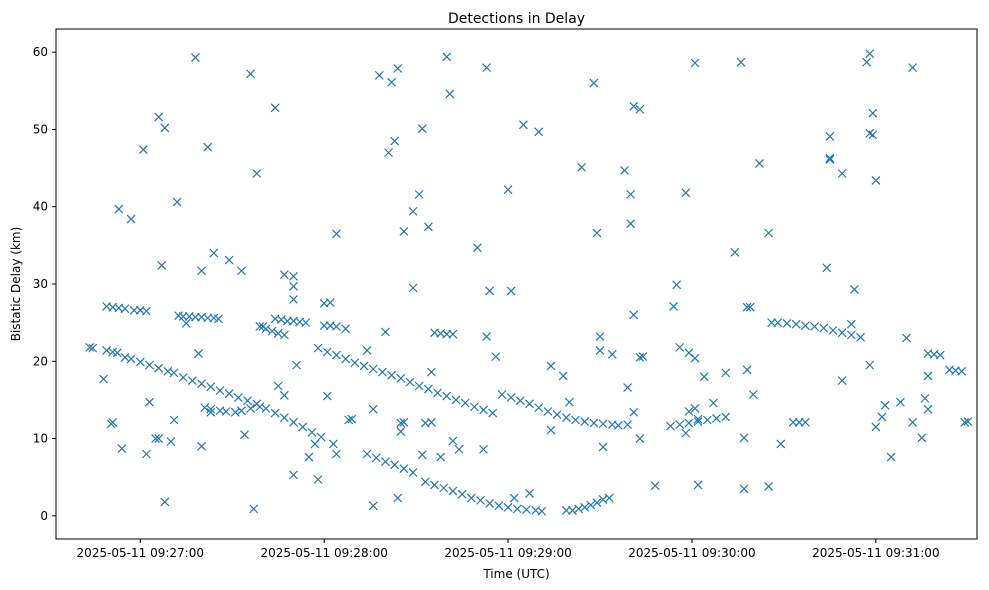  What do you see at coordinates (336, 326) in the screenshot?
I see `data-point-track-f` at bounding box center [336, 326].